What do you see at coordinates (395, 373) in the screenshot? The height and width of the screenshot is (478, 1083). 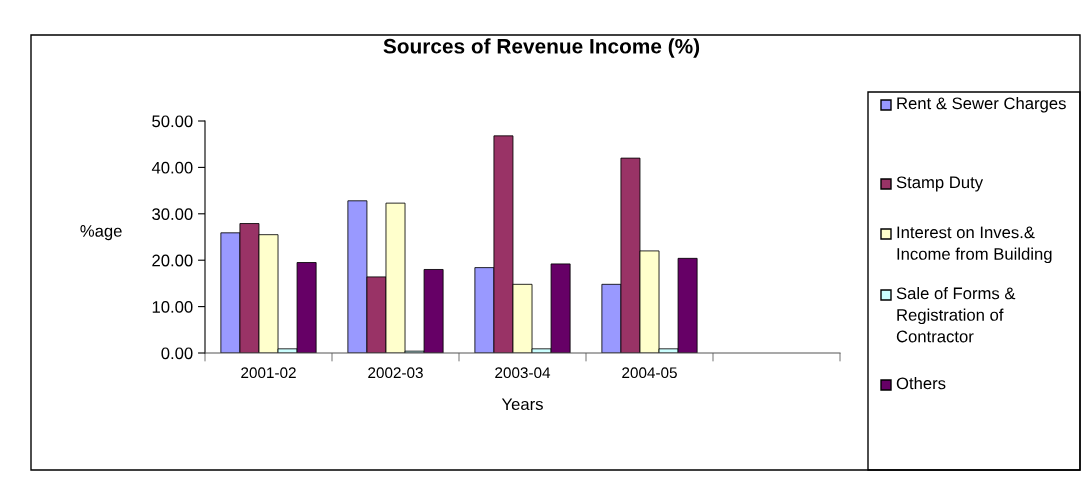 I see `x-tick-label: 2002-03` at bounding box center [395, 373].